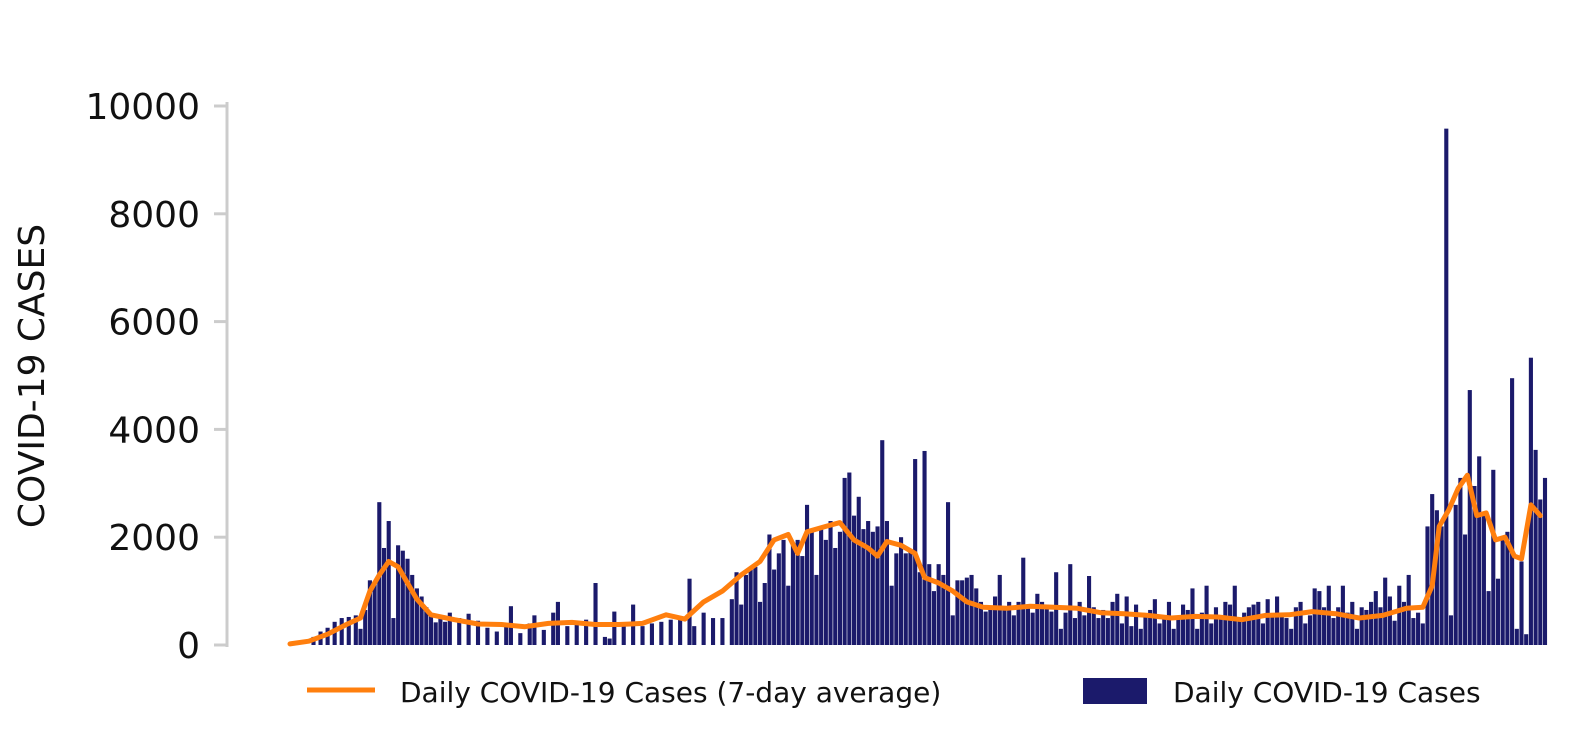 Image resolution: width=1582 pixels, height=754 pixels. I want to click on y-tick-label: 6000, so click(154, 323).